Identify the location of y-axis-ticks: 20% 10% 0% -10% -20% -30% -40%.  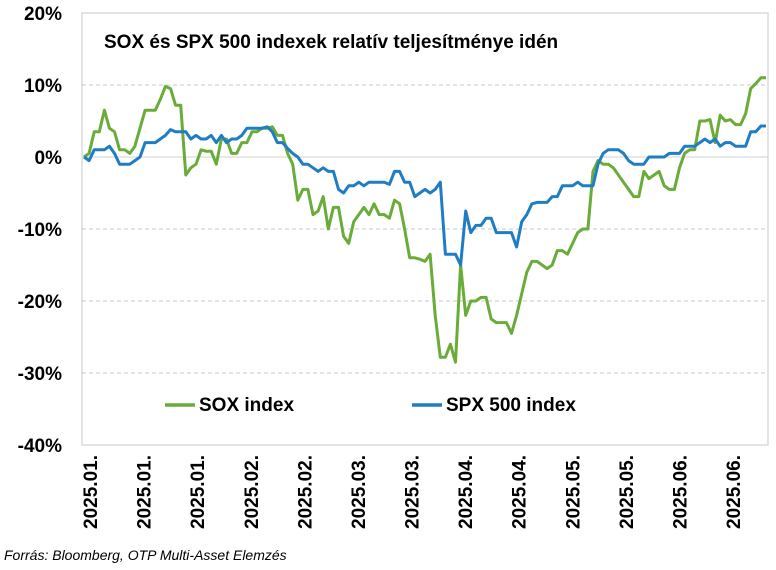
(40, 230).